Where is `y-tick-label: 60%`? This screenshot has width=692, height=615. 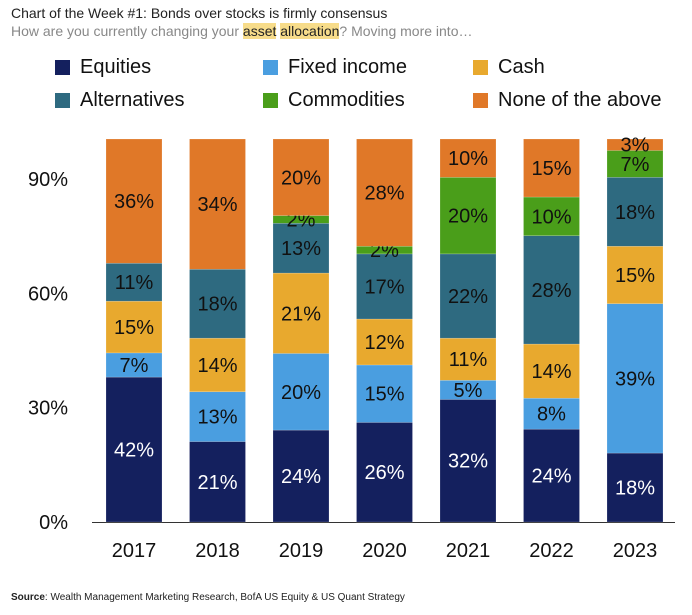
y-tick-label: 60% is located at coordinates (48, 294).